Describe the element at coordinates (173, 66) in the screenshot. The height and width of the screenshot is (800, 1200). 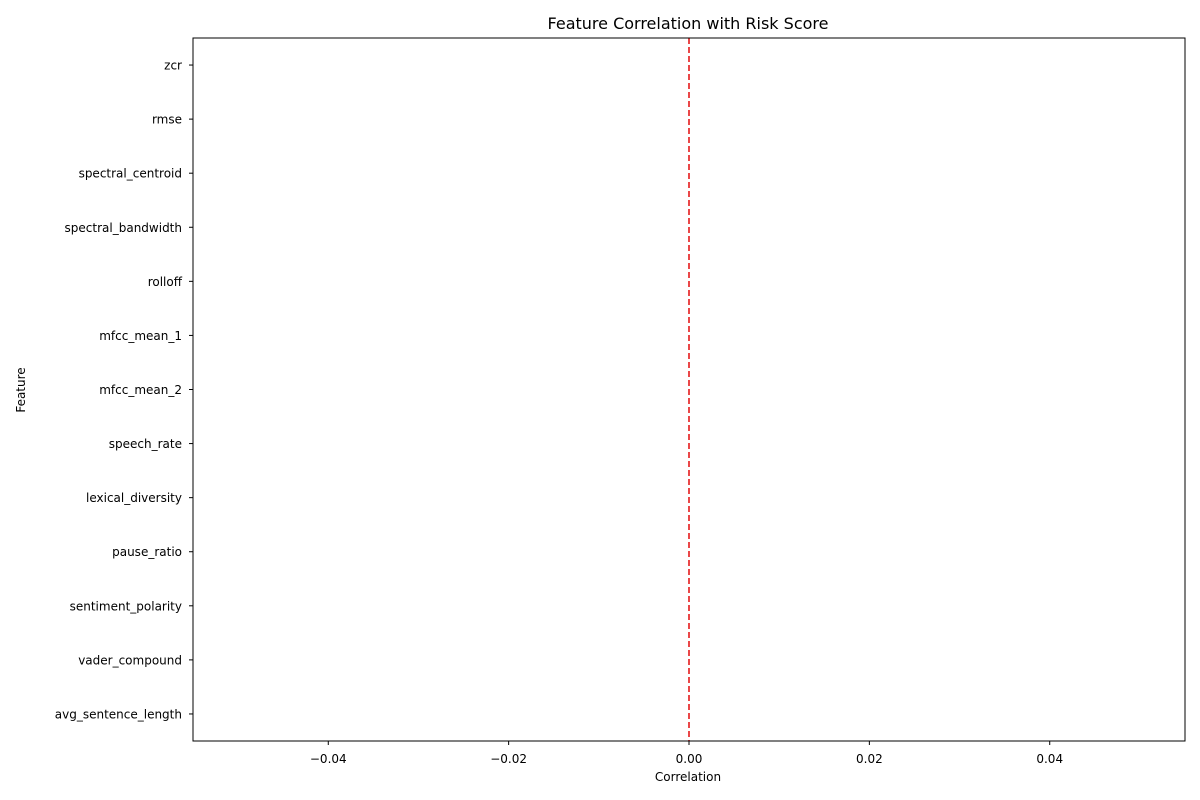
I see `y-tick-label: zcr` at that location.